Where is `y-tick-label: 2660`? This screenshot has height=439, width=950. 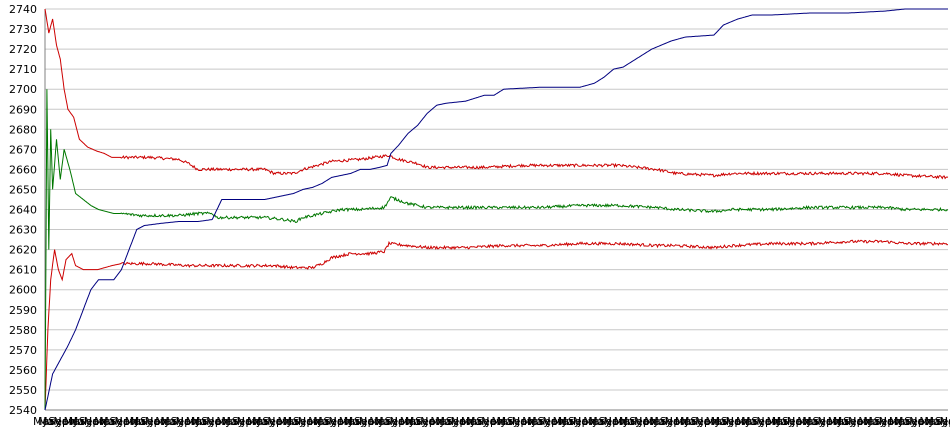 y-tick-label: 2660 is located at coordinates (23, 169).